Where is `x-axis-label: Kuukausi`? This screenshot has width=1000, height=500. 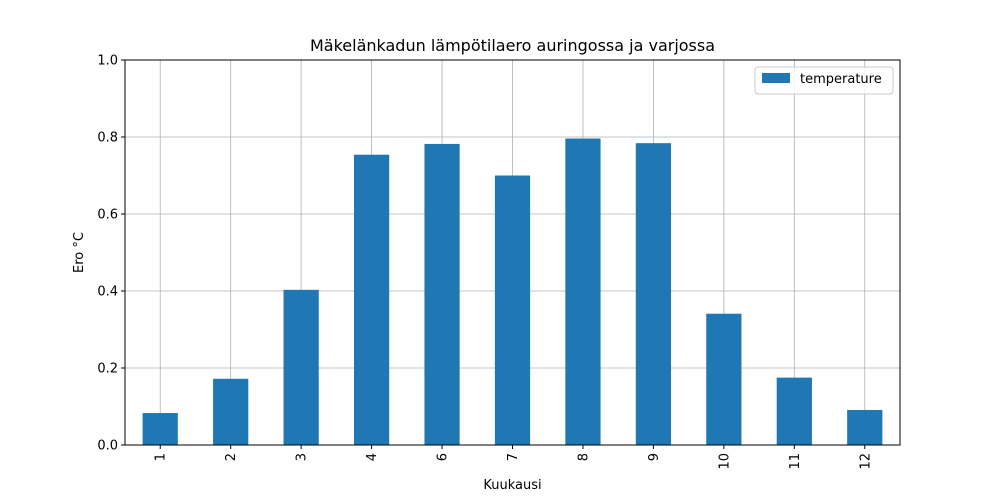
x-axis-label: Kuukausi is located at coordinates (512, 485).